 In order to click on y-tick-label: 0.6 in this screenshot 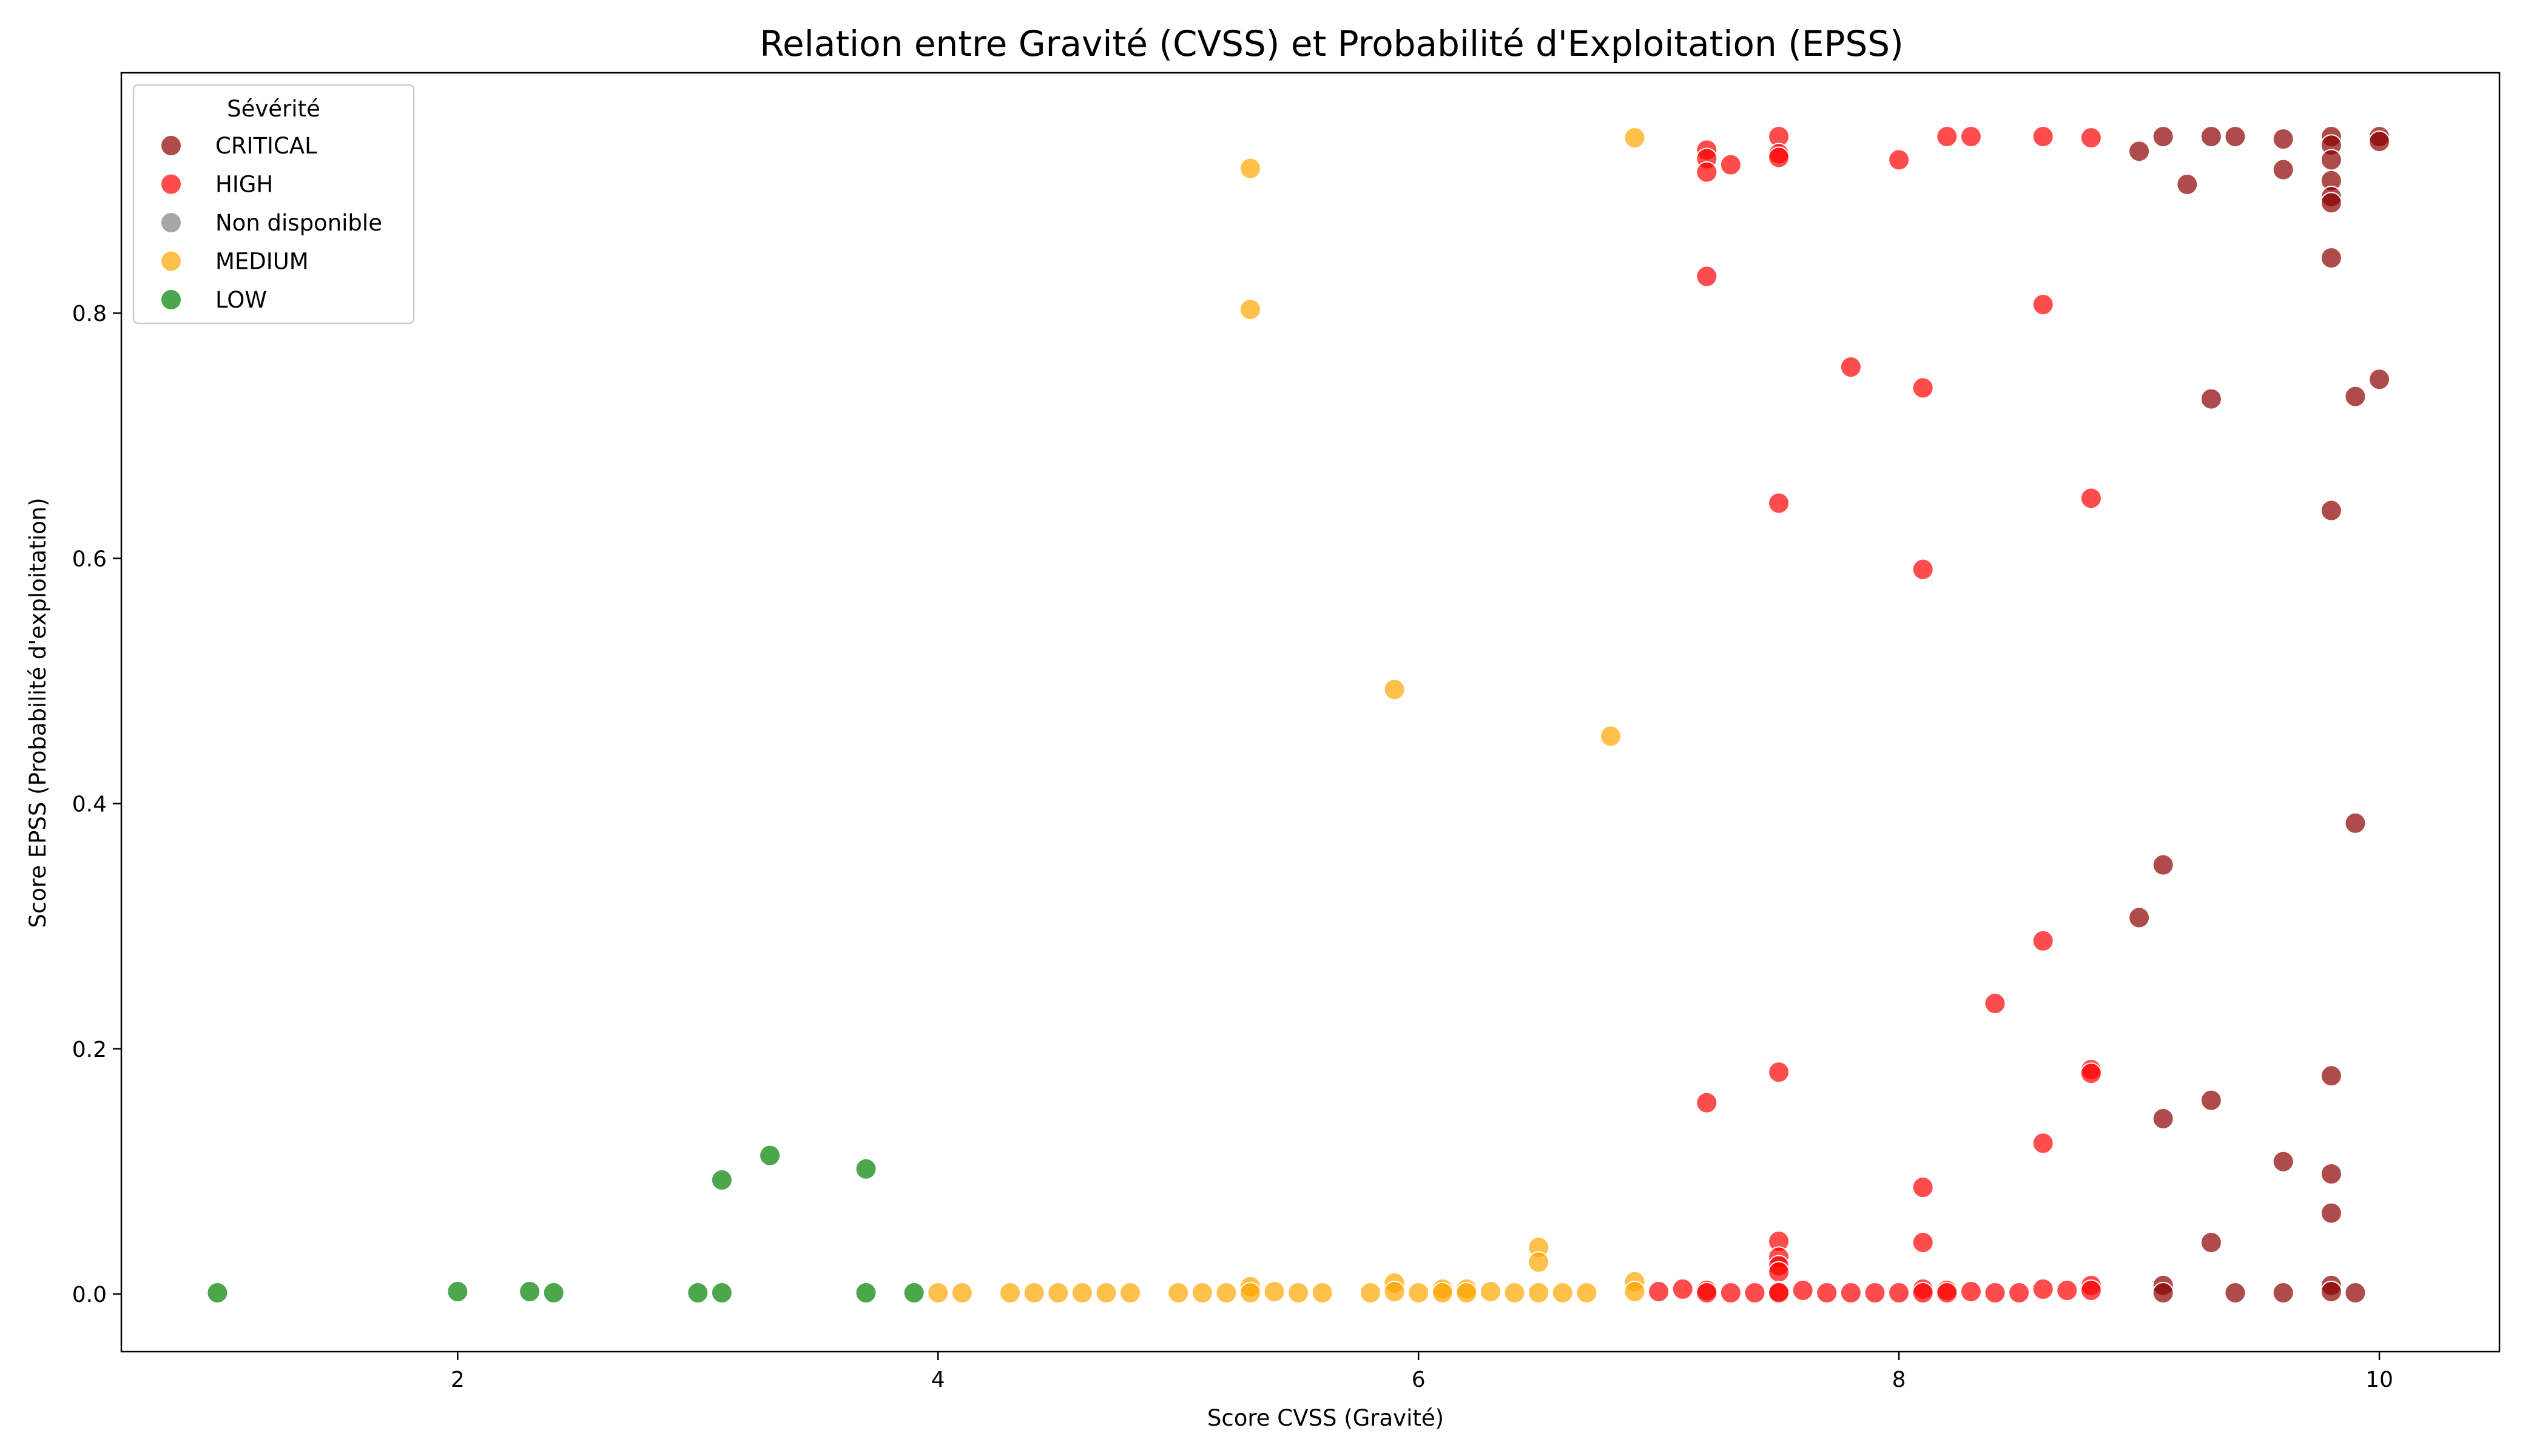, I will do `click(89, 559)`.